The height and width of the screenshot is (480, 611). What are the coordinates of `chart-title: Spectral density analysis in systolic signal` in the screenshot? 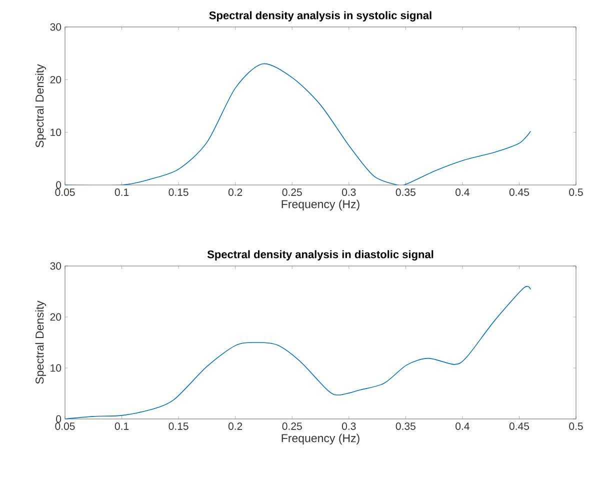 It's located at (320, 16).